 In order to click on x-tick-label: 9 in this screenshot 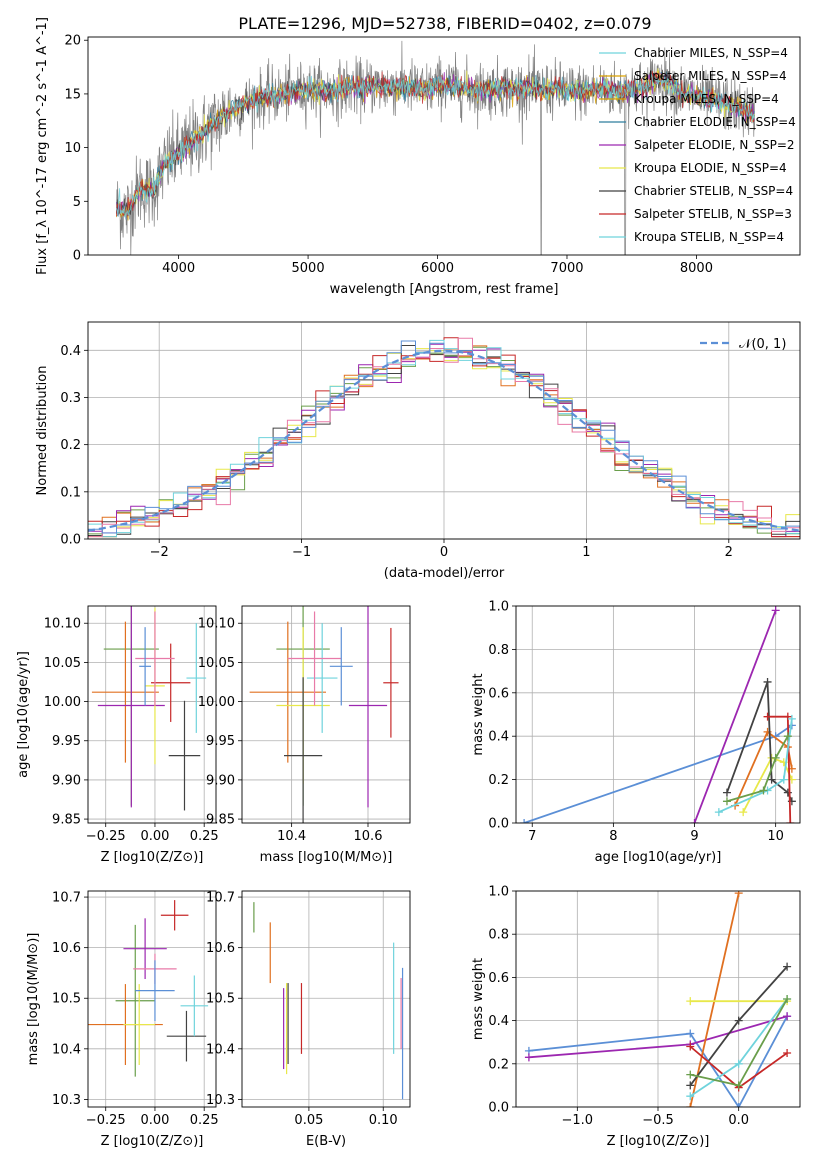, I will do `click(694, 836)`.